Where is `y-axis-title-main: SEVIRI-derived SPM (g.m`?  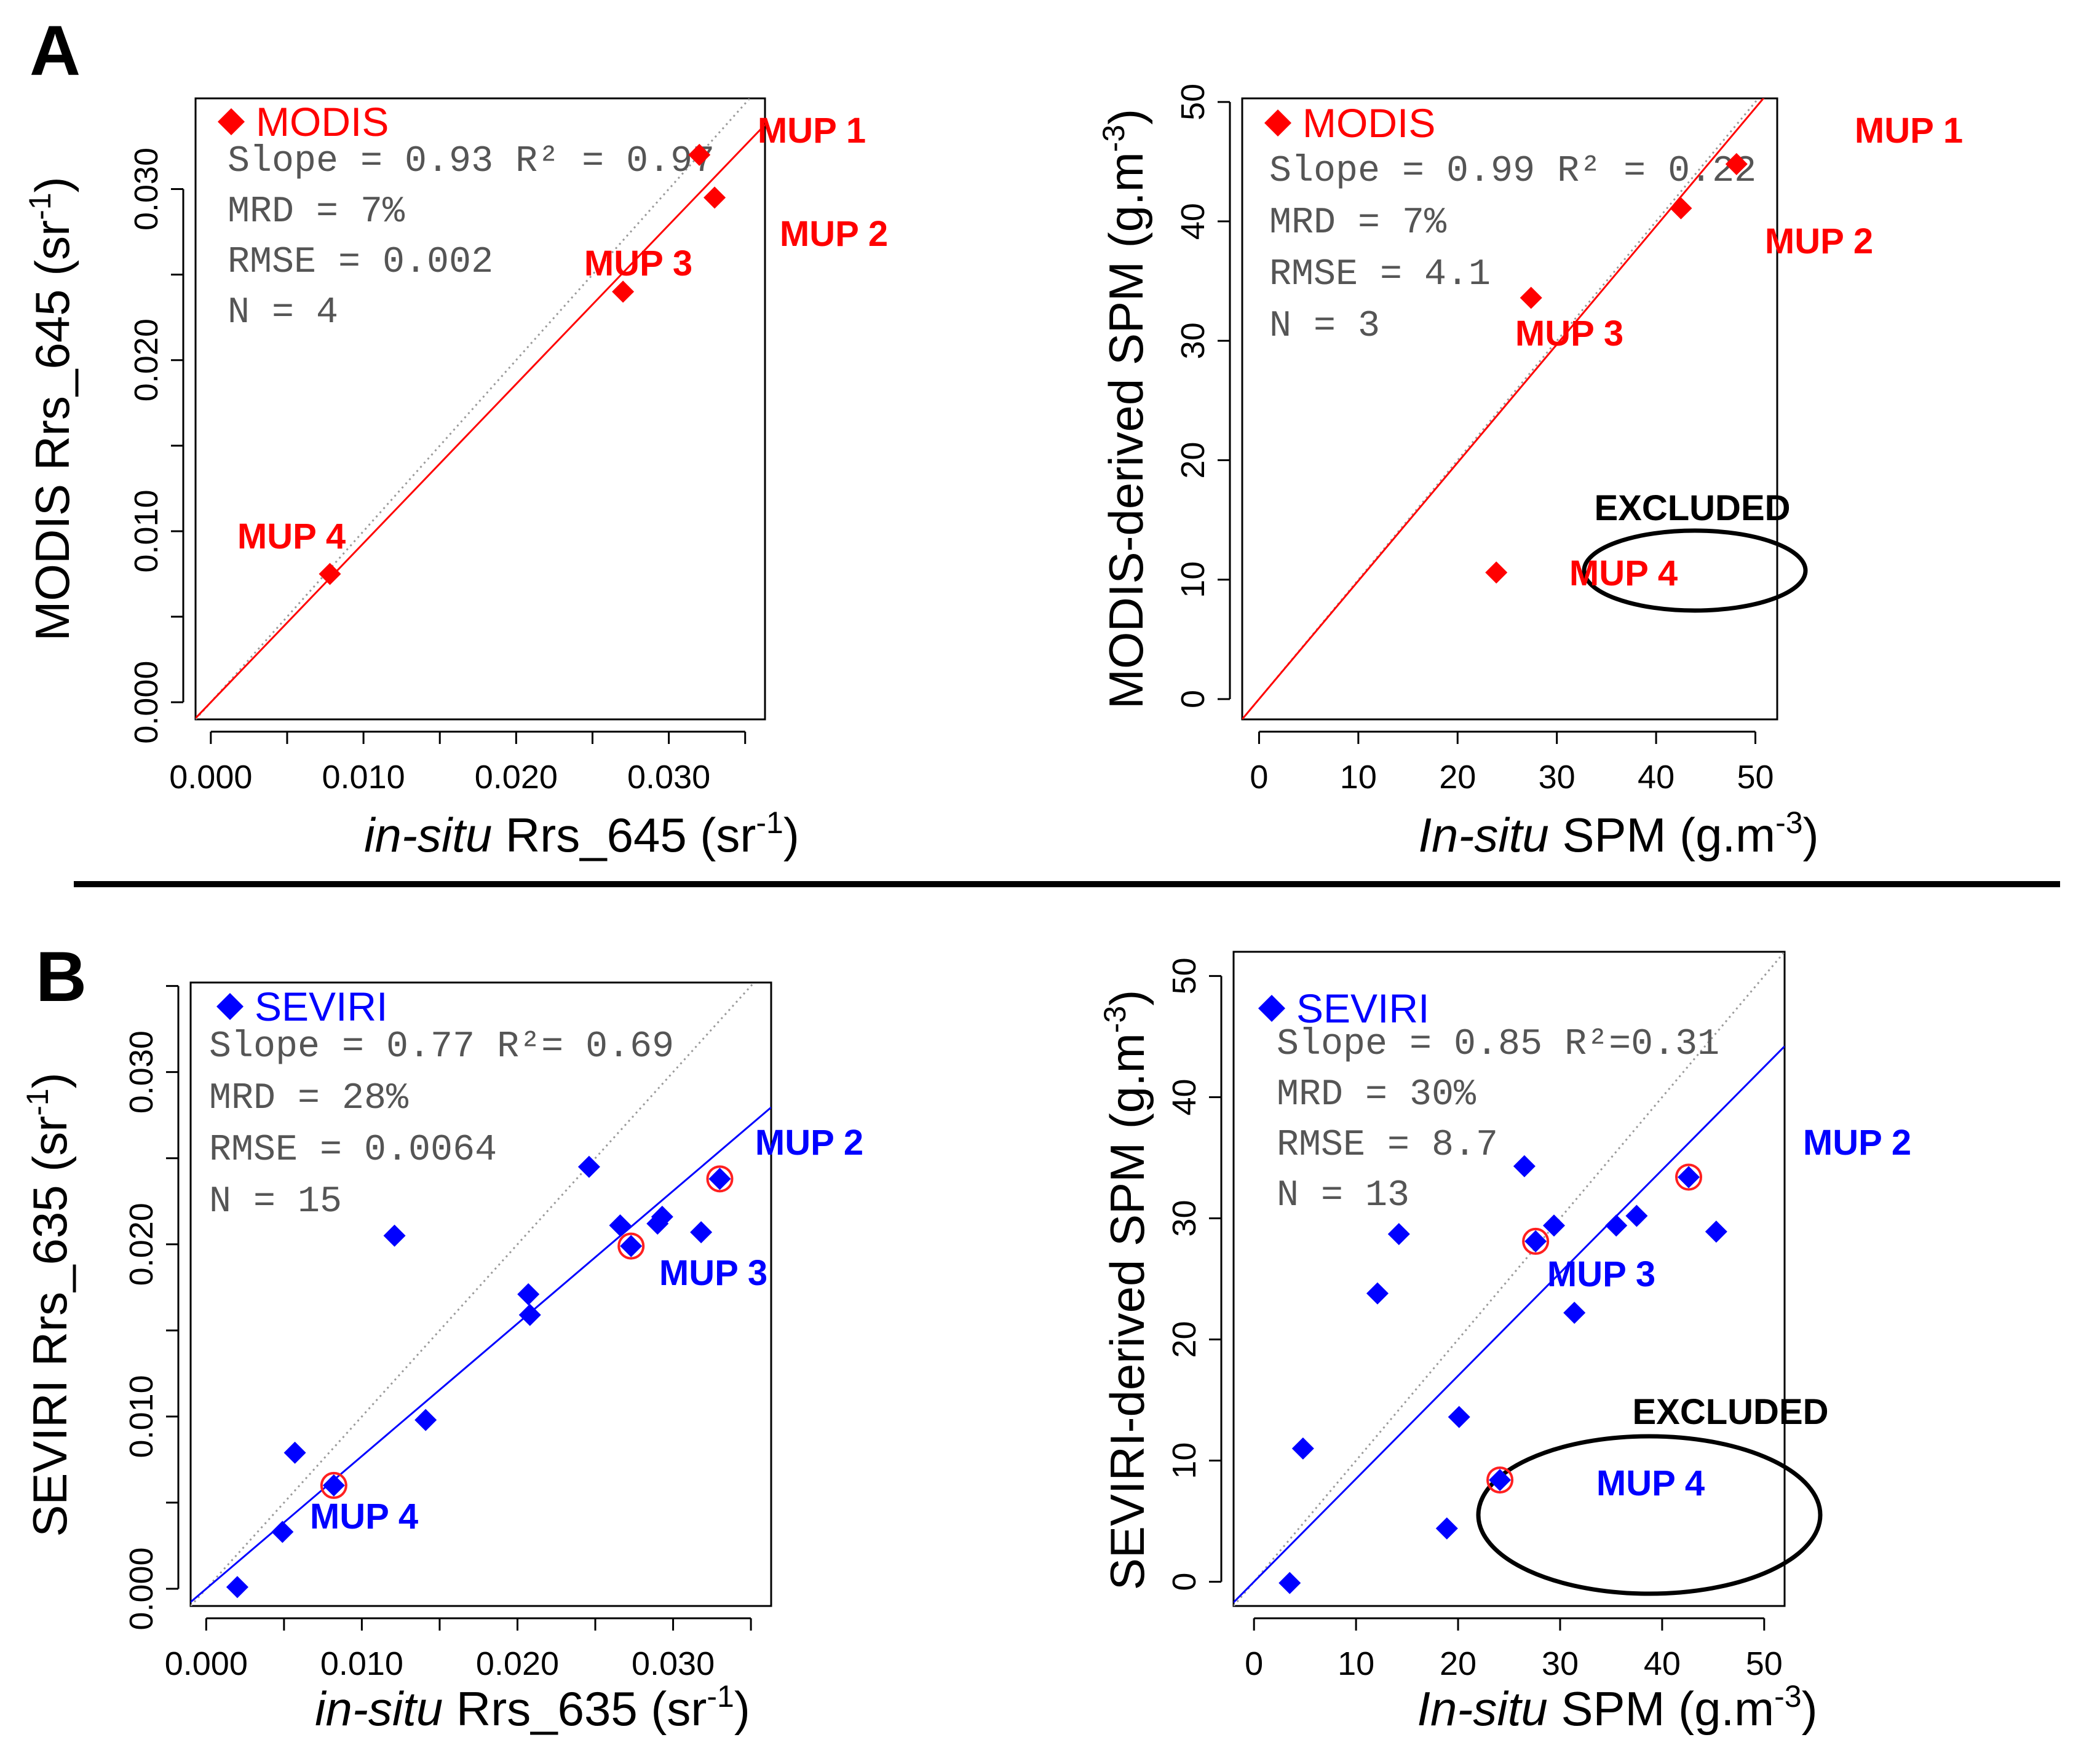
y-axis-title-main: SEVIRI-derived SPM (g.m is located at coordinates (1127, 1311).